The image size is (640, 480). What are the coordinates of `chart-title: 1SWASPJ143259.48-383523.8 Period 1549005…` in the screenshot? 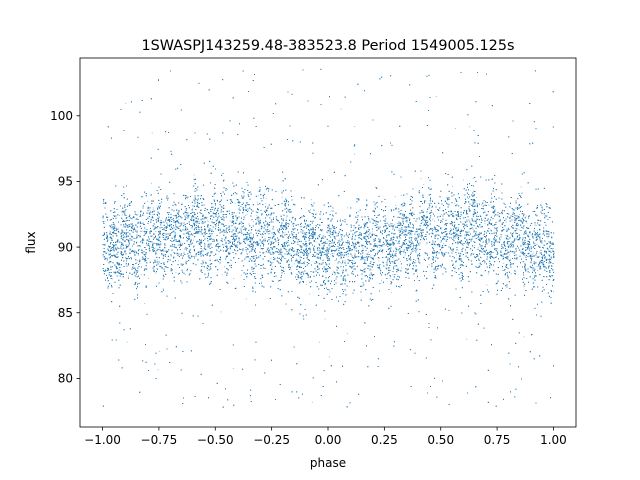 It's located at (328, 46).